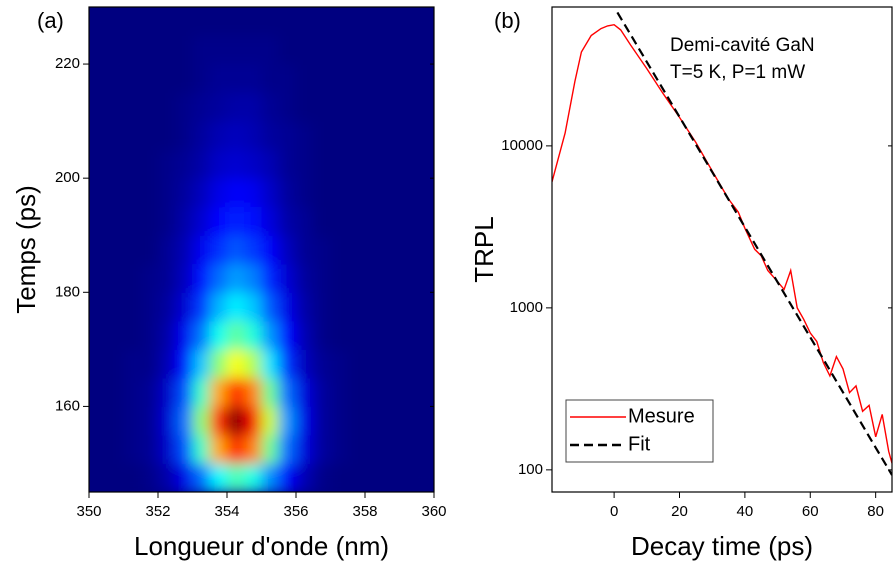 This screenshot has width=893, height=567. Describe the element at coordinates (639, 431) in the screenshot. I see `legend-box` at that location.